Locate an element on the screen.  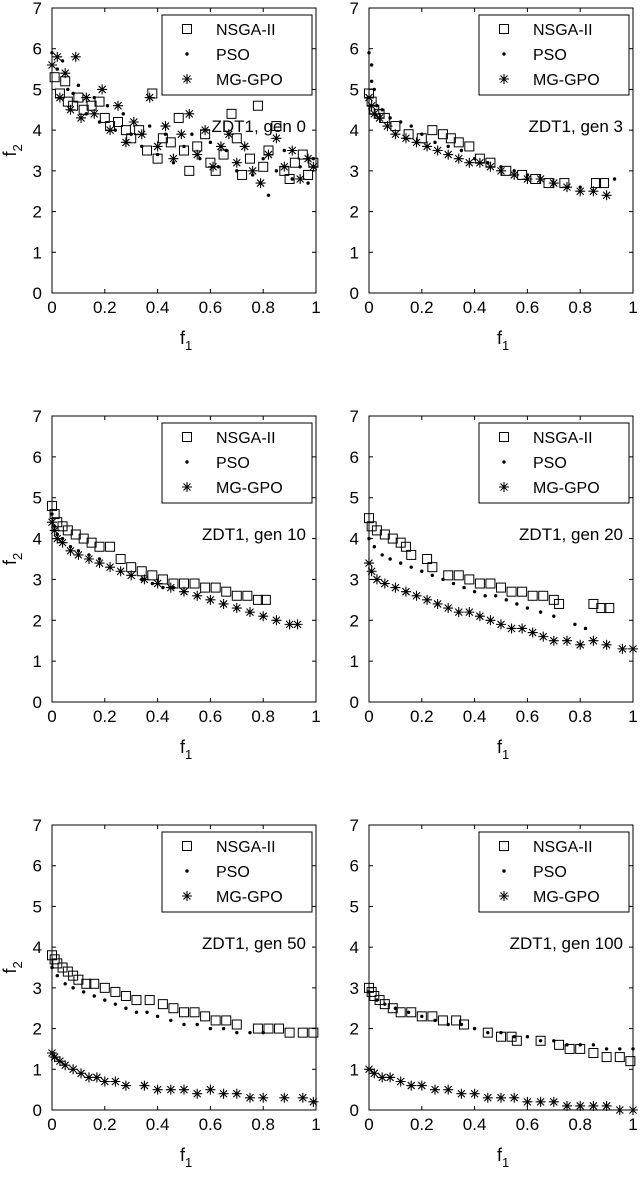
x-tick-label: 0.4 is located at coordinates (475, 1124).